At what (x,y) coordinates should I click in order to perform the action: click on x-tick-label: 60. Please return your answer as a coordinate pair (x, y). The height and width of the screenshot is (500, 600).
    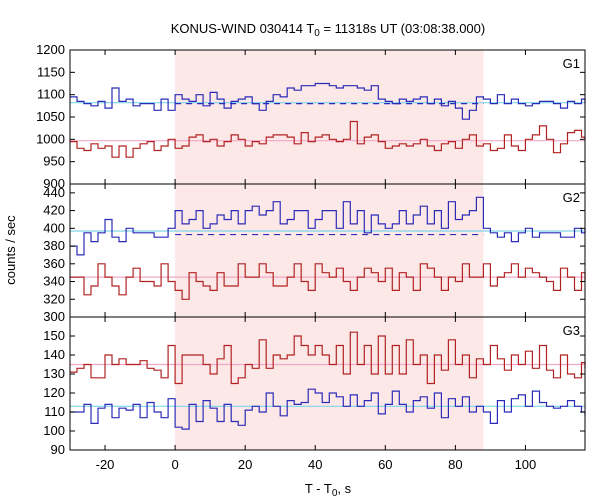
    Looking at the image, I should click on (385, 464).